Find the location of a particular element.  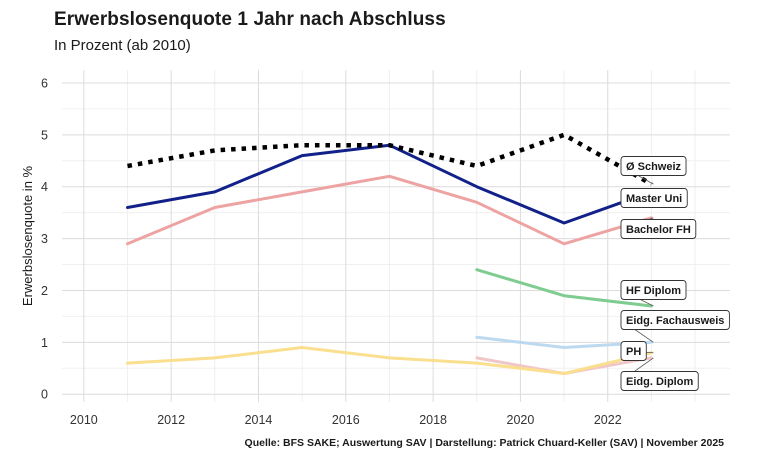

series-label-text: Eidg. Fachausweis is located at coordinates (675, 321).